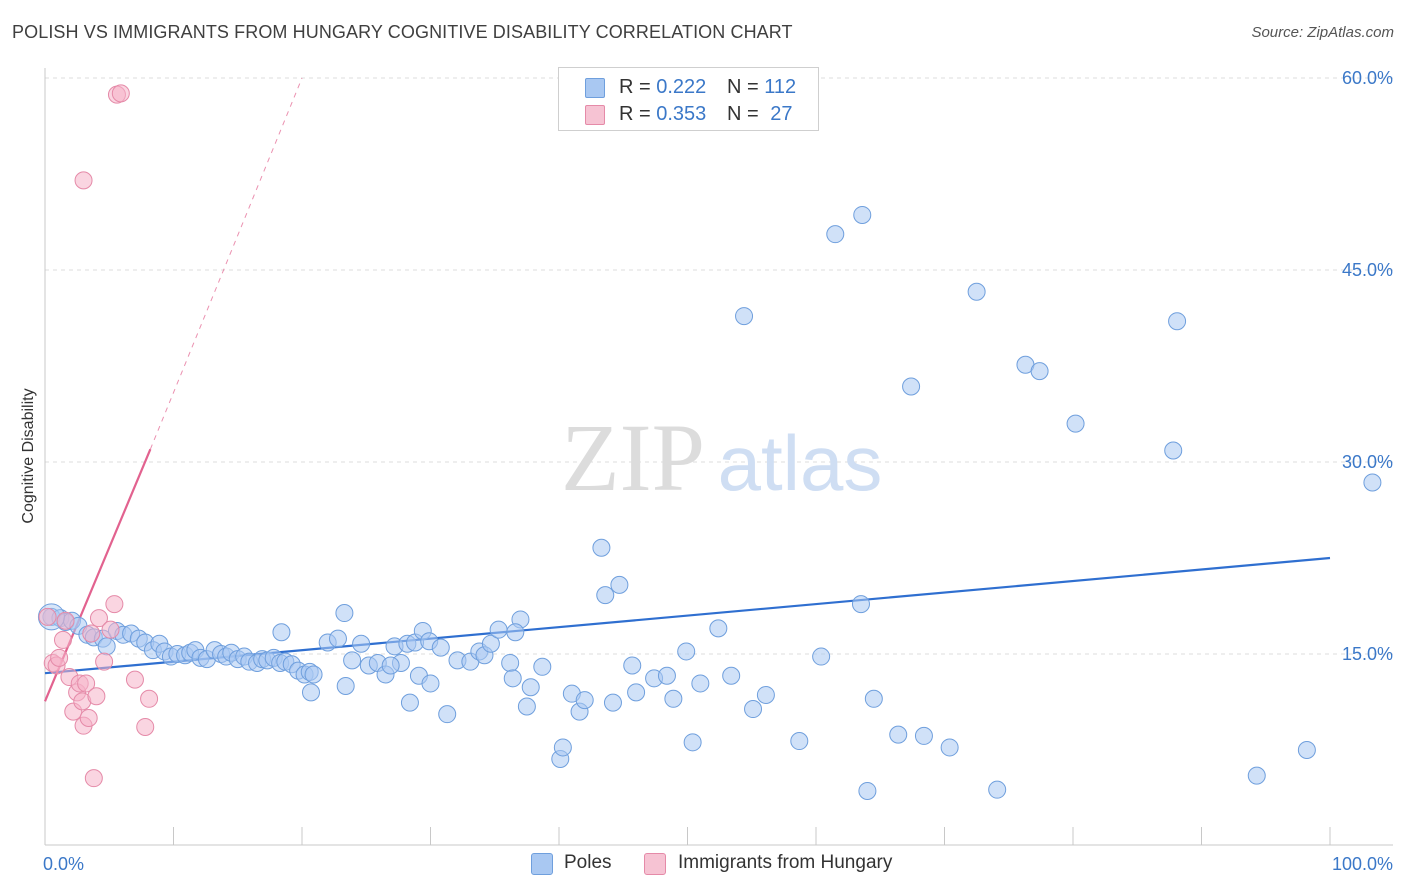 Image resolution: width=1406 pixels, height=892 pixels. Describe the element at coordinates (63, 864) in the screenshot. I see `x-tick-label: 0.0%` at that location.